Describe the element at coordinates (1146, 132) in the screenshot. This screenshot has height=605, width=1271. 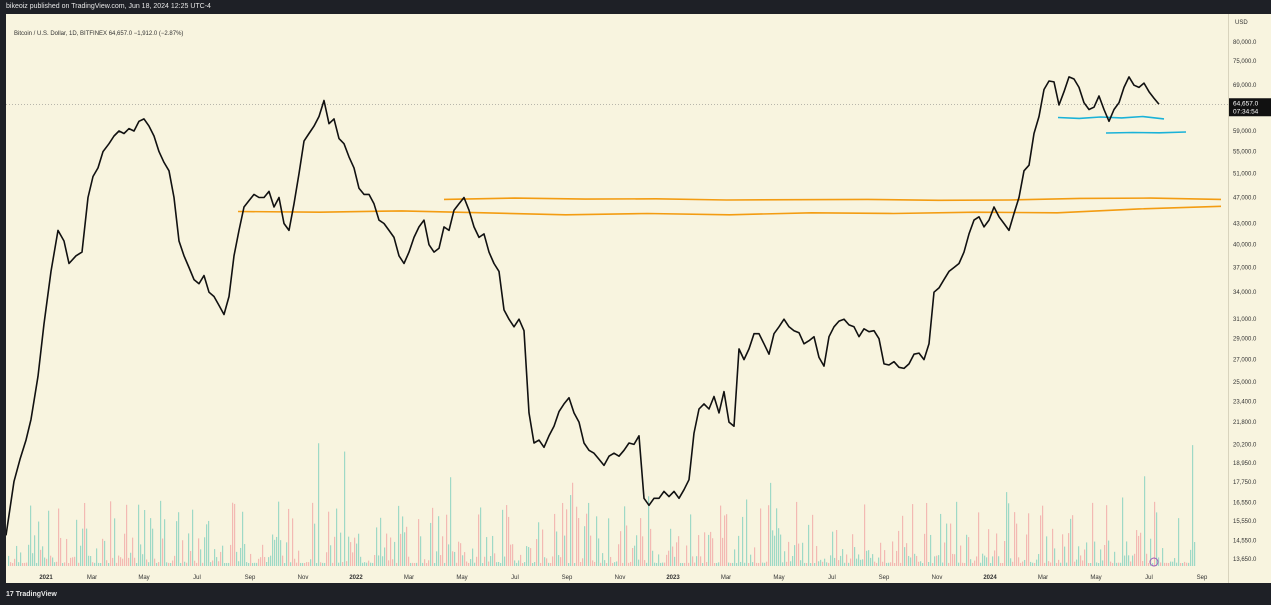
I see `band-cyan-lower` at that location.